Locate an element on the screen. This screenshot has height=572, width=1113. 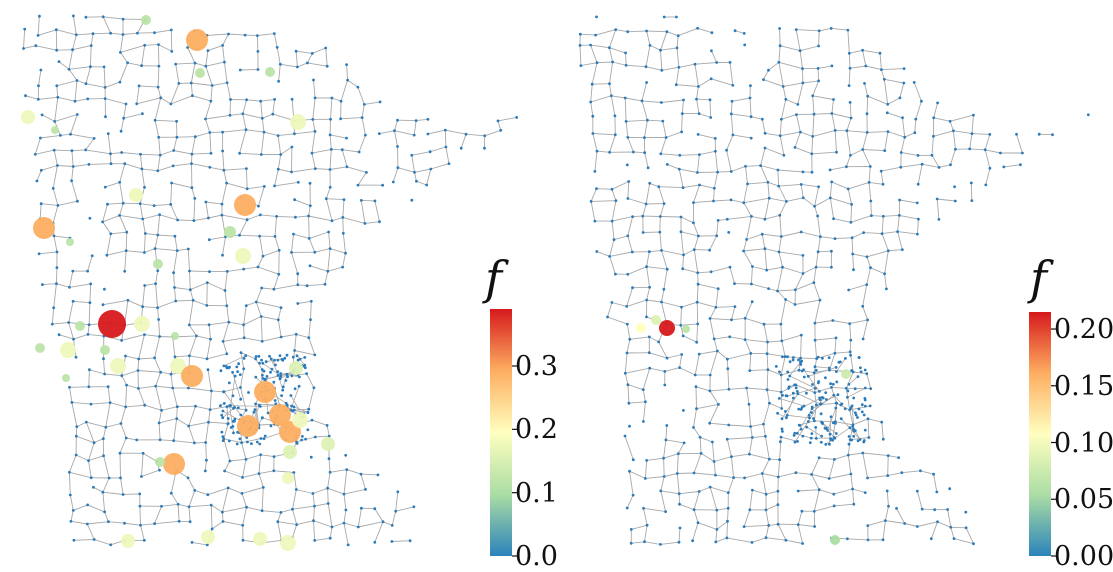
colorbar-tick-label: 0.3 is located at coordinates (536, 366).